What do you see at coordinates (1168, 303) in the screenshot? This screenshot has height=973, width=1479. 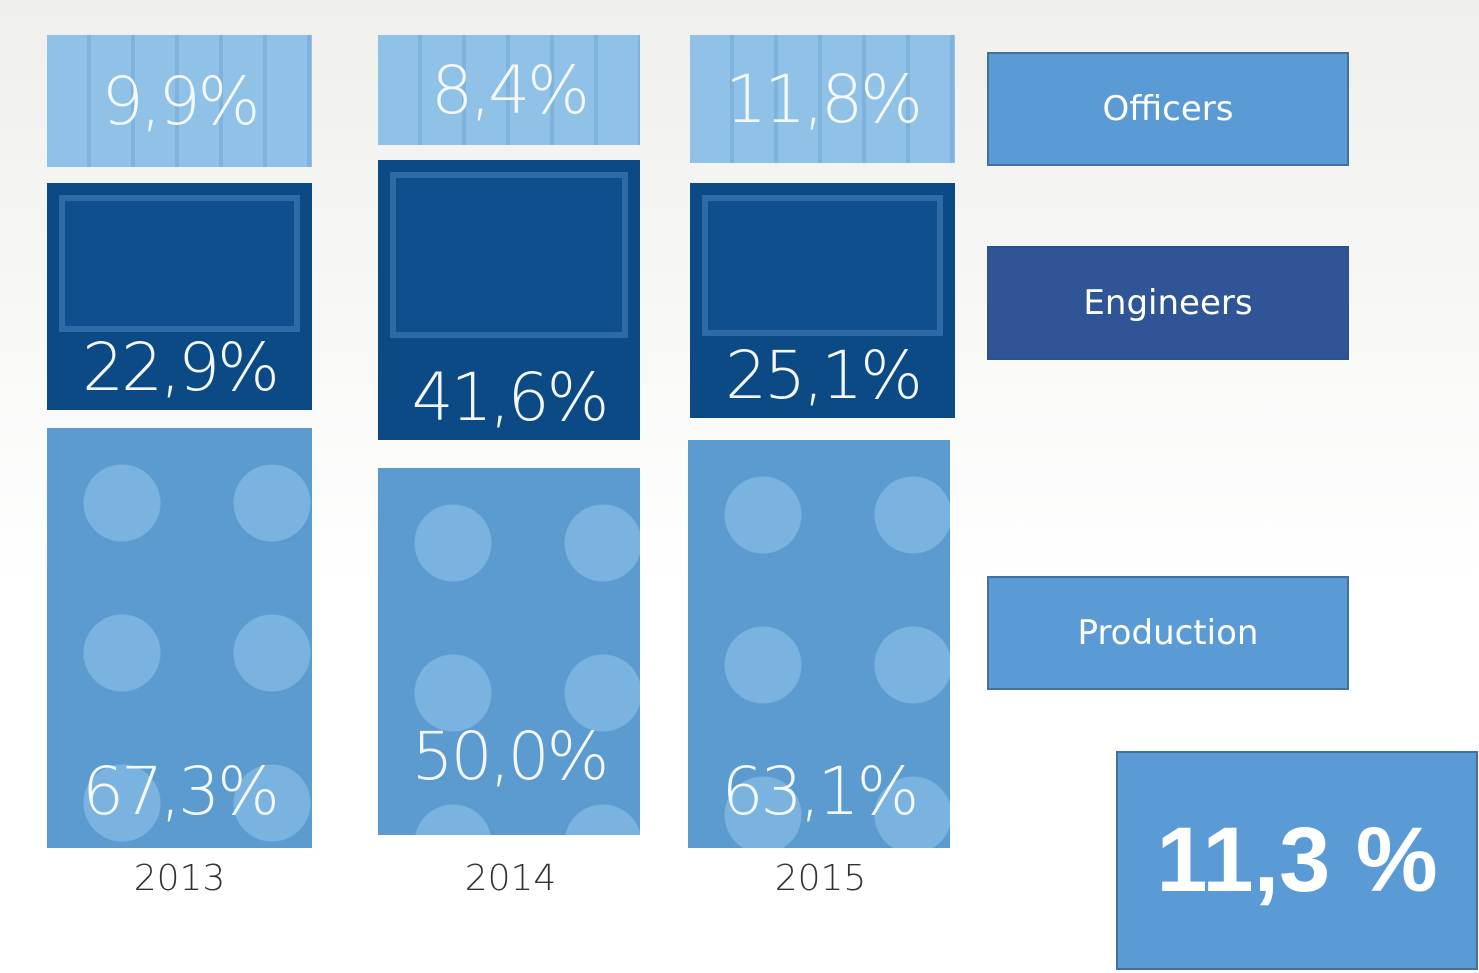 I see `legend-engineers: Engineers` at bounding box center [1168, 303].